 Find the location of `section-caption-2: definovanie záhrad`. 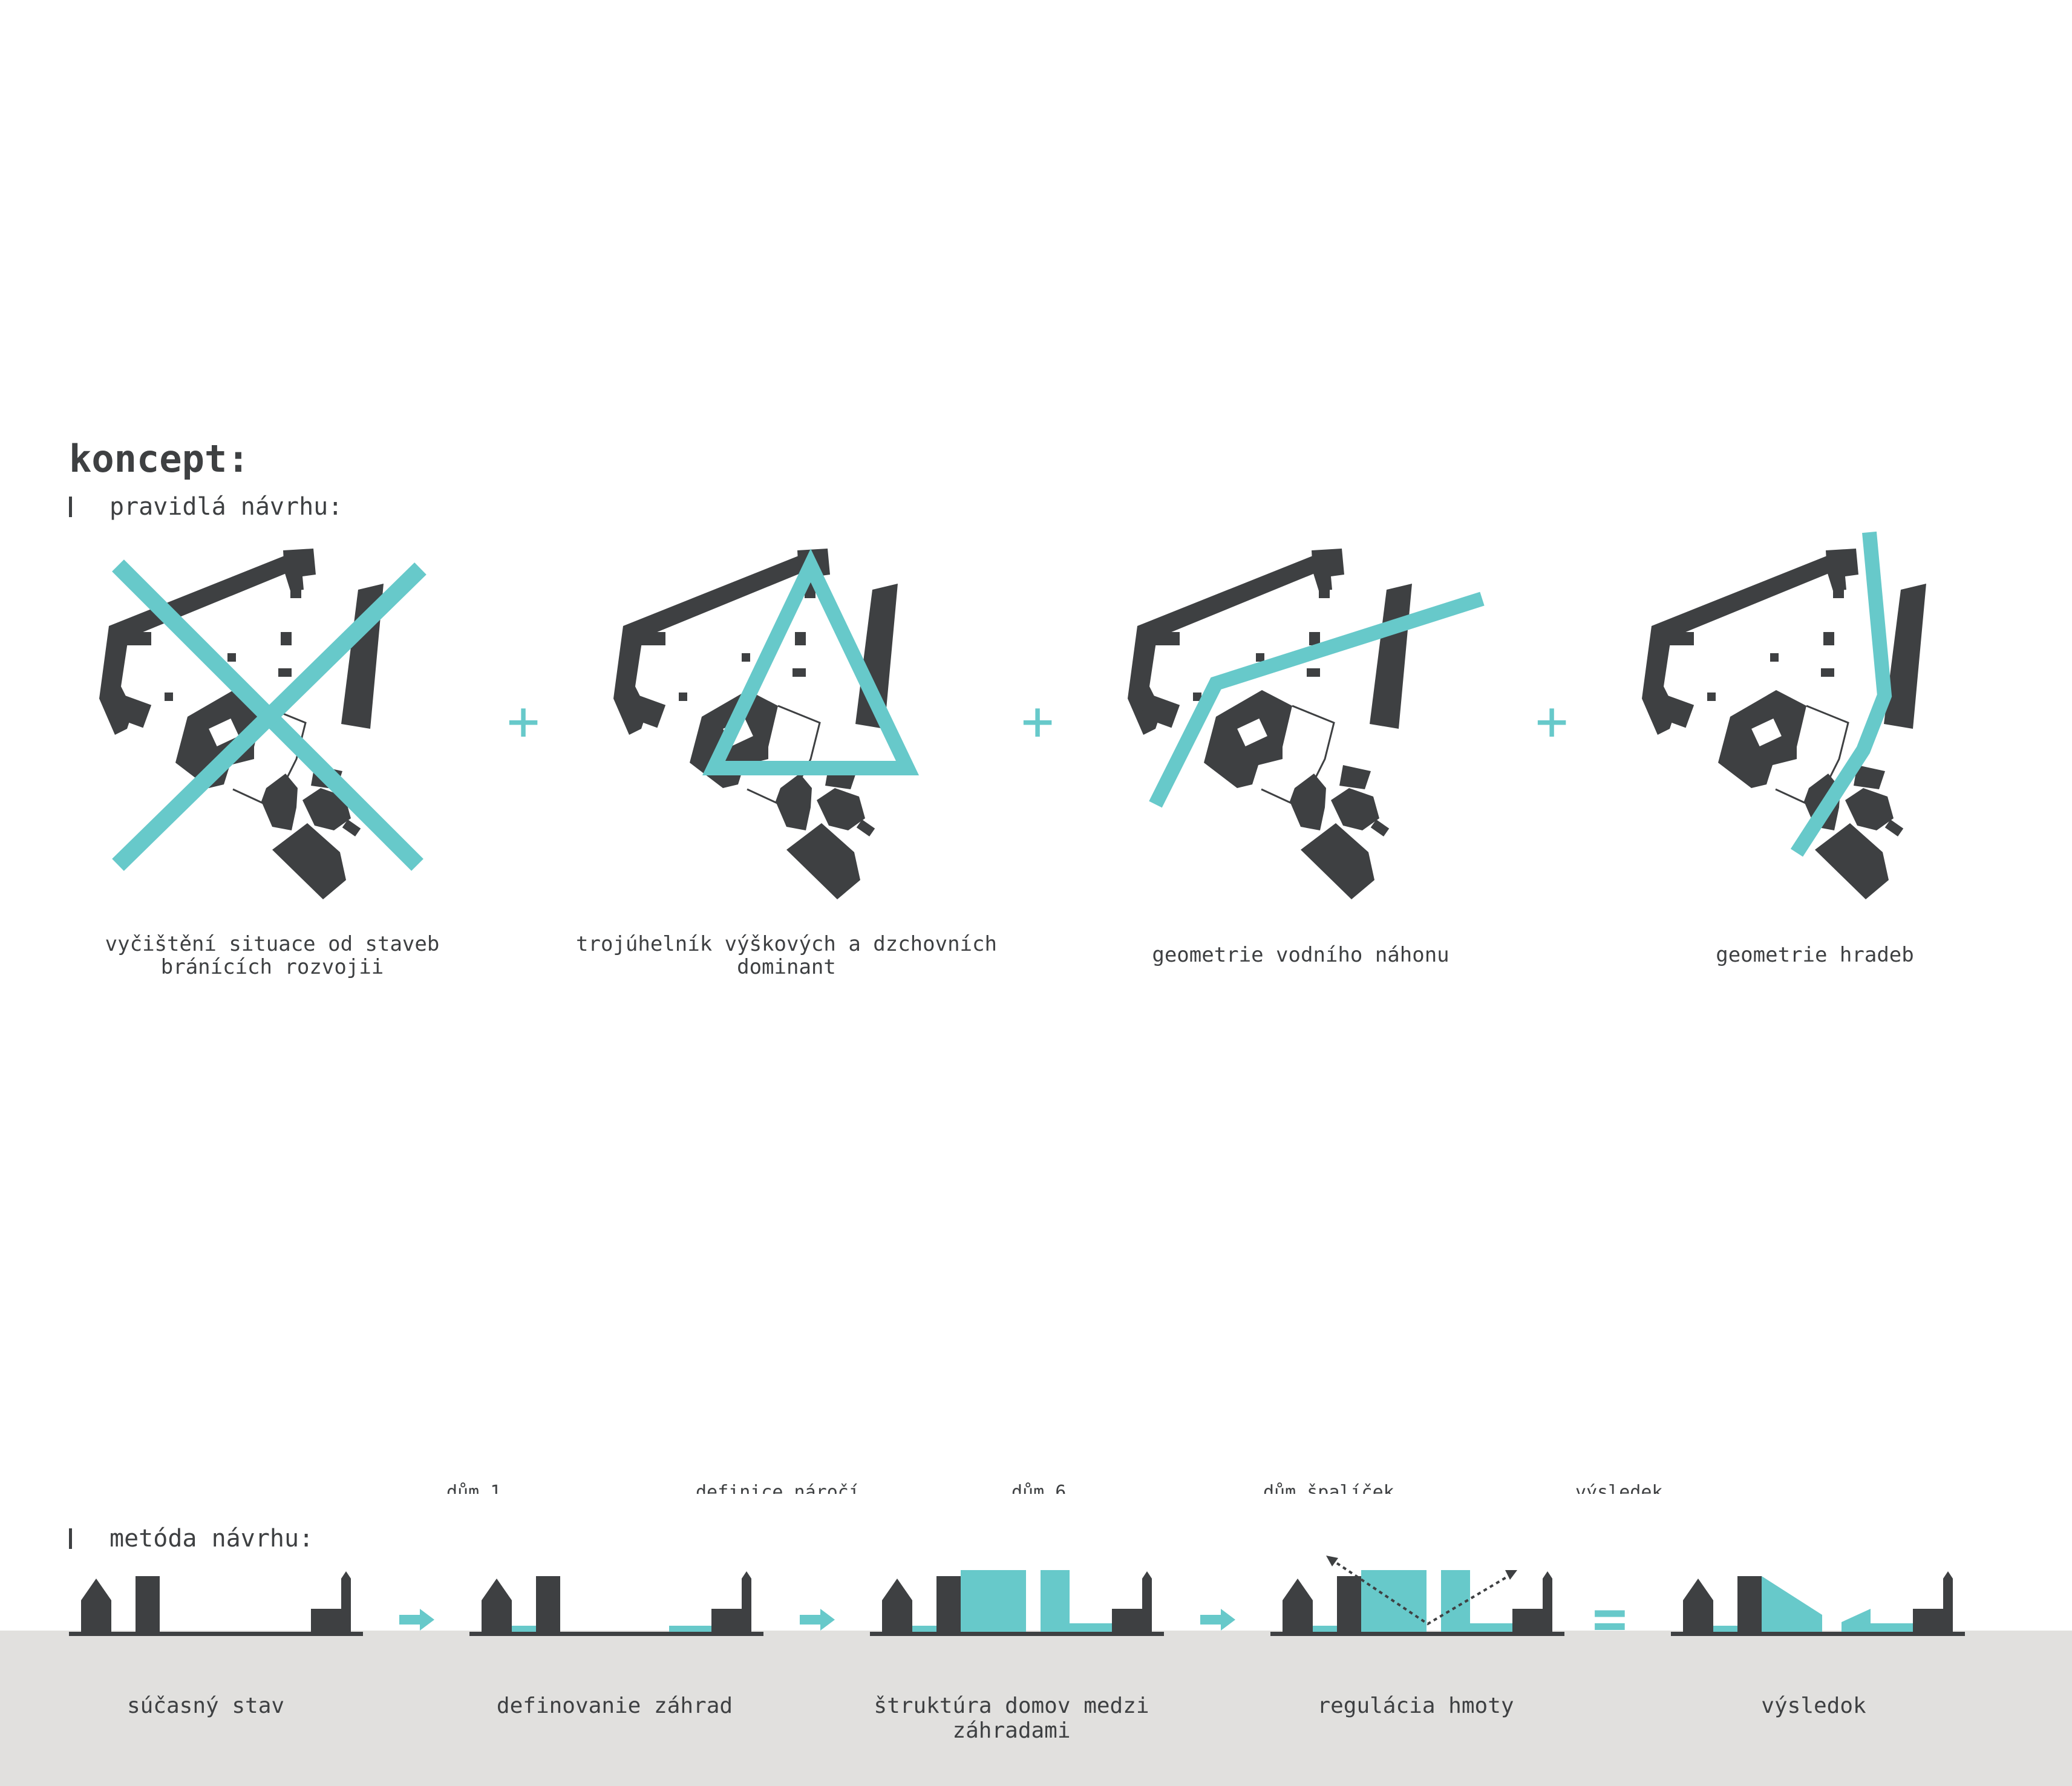

section-caption-2: definovanie záhrad is located at coordinates (614, 1705).